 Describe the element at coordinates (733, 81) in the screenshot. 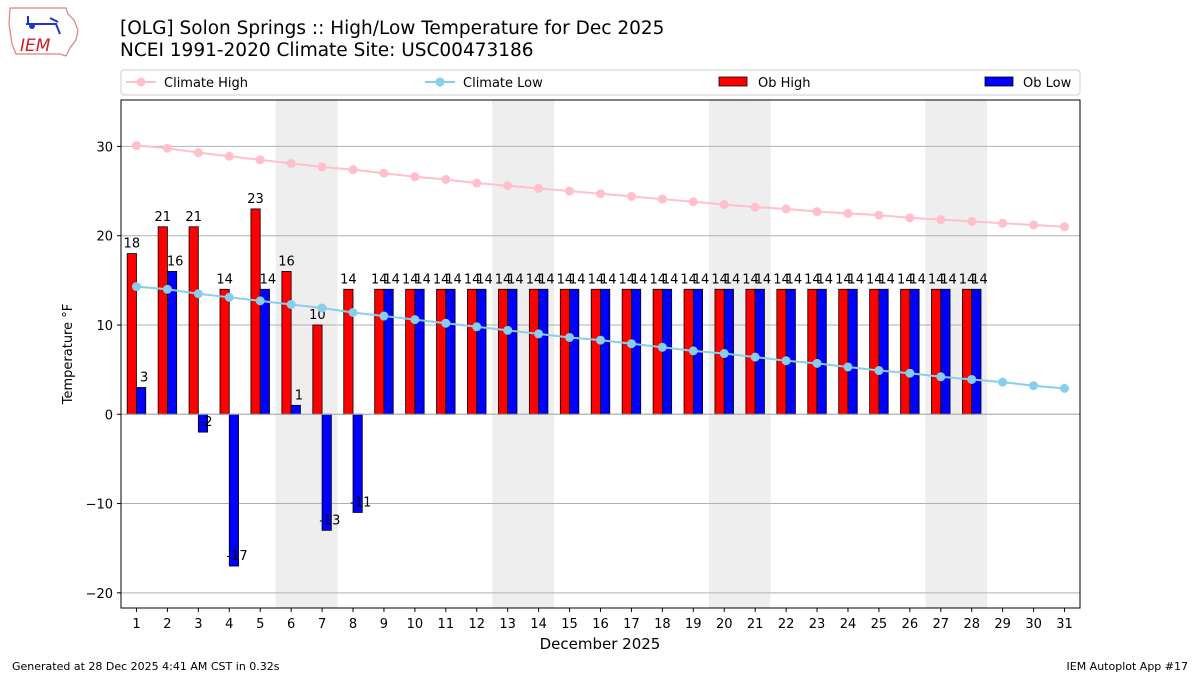

I see `legend-marker-ob-high` at that location.